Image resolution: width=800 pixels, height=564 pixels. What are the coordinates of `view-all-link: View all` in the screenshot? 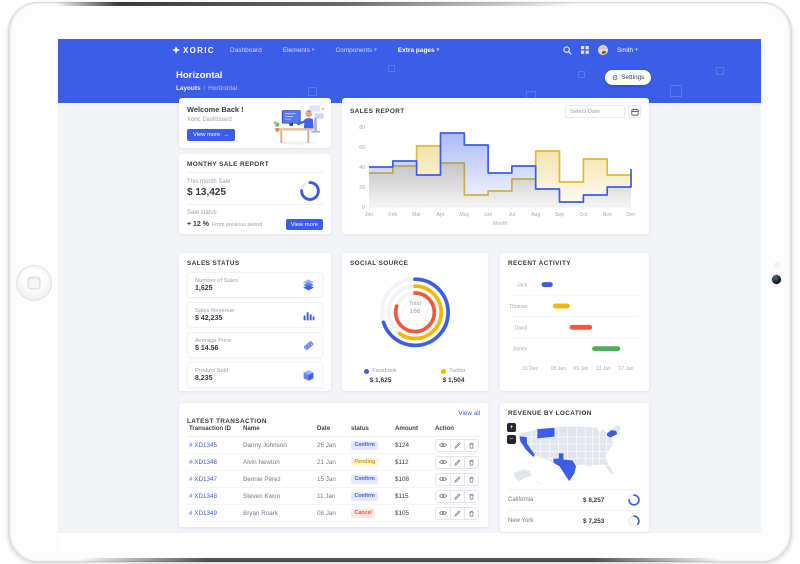 It's located at (469, 413).